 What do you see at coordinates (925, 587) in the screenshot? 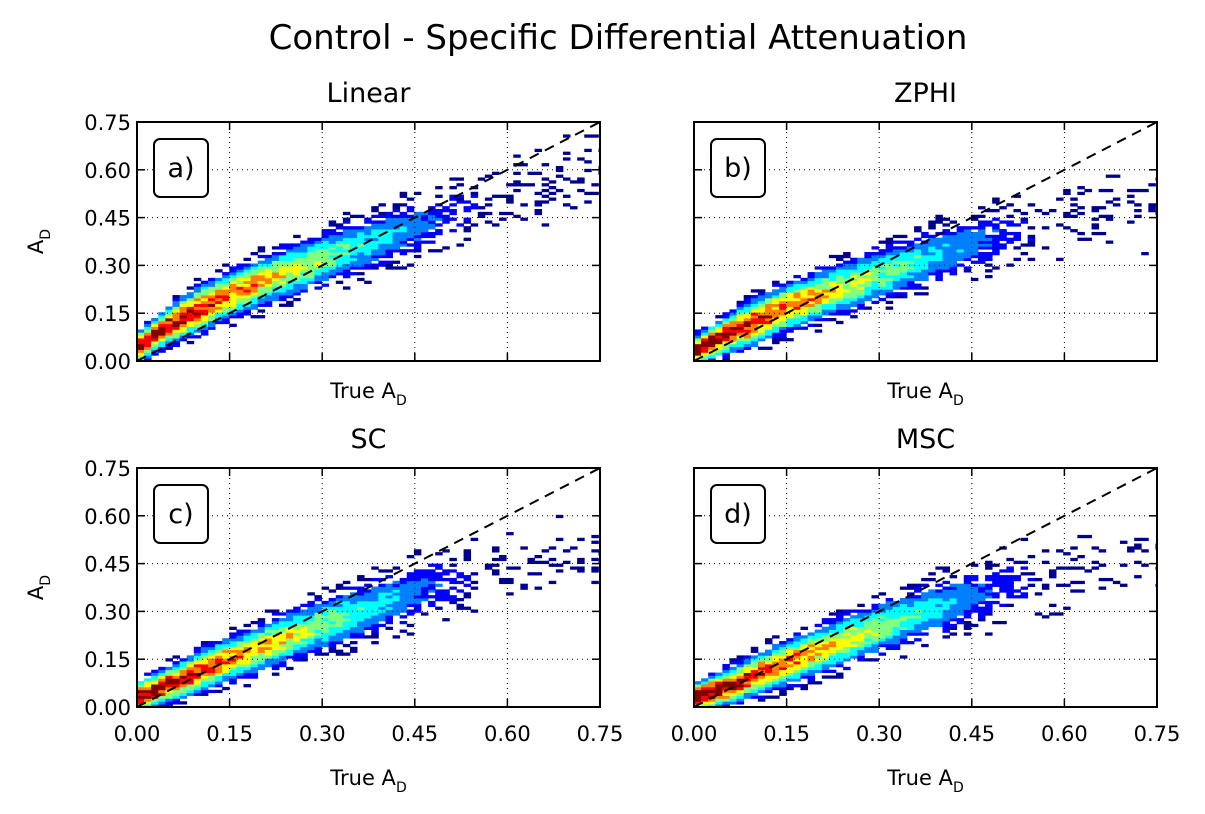
I see `one-to-one-line` at bounding box center [925, 587].